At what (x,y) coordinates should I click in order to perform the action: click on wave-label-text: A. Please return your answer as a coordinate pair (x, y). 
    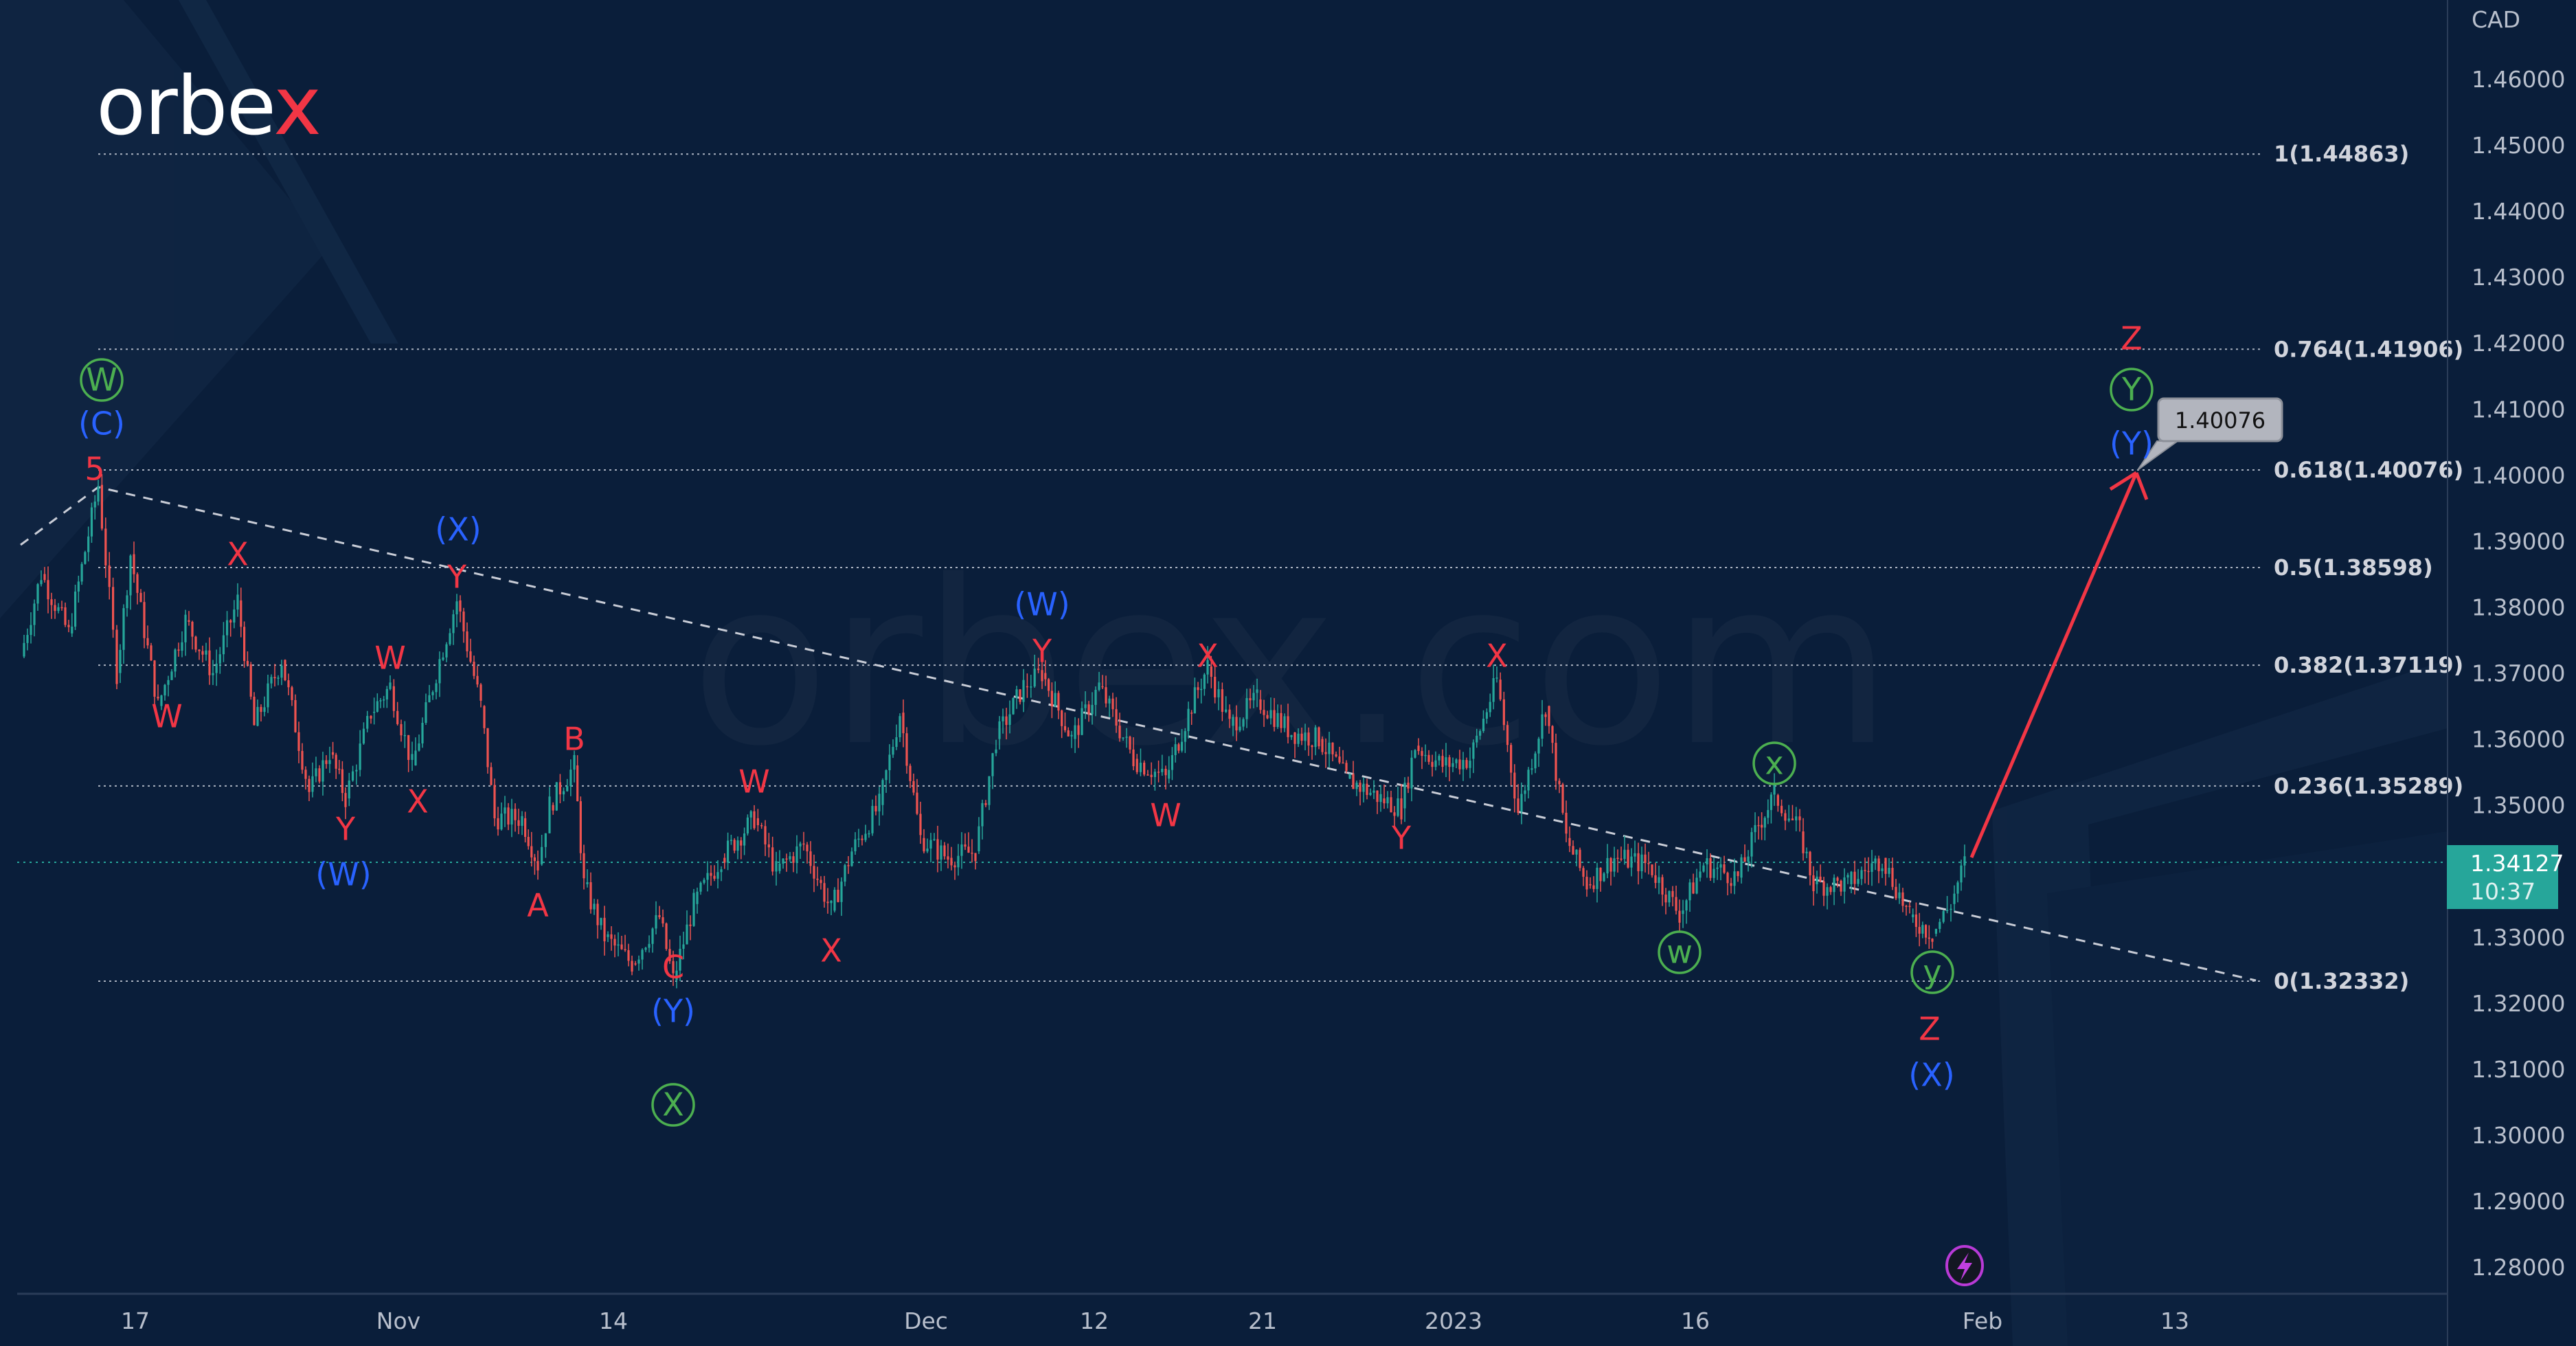
    Looking at the image, I should click on (538, 905).